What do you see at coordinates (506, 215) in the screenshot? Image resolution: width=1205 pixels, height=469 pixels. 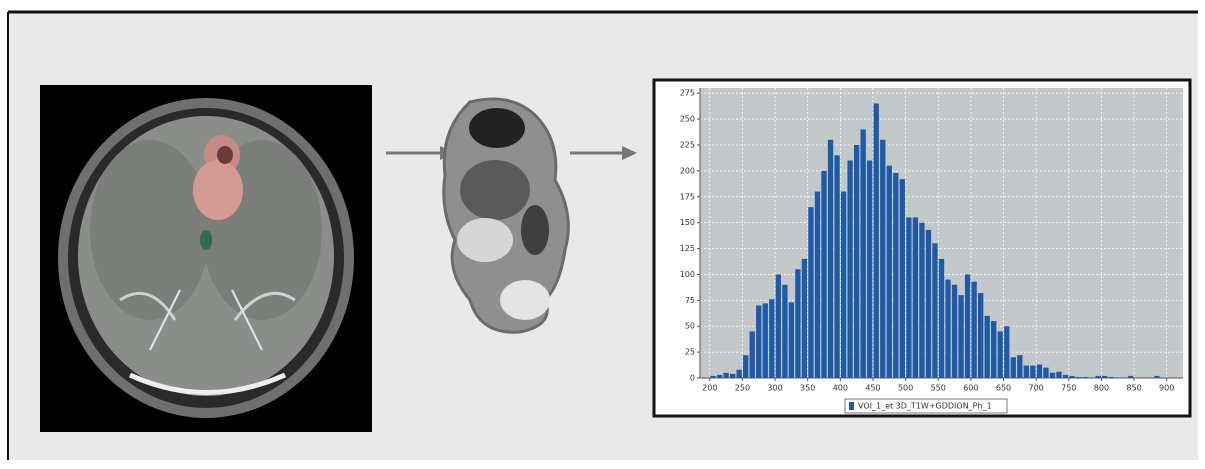 I see `tumor-segmentation` at bounding box center [506, 215].